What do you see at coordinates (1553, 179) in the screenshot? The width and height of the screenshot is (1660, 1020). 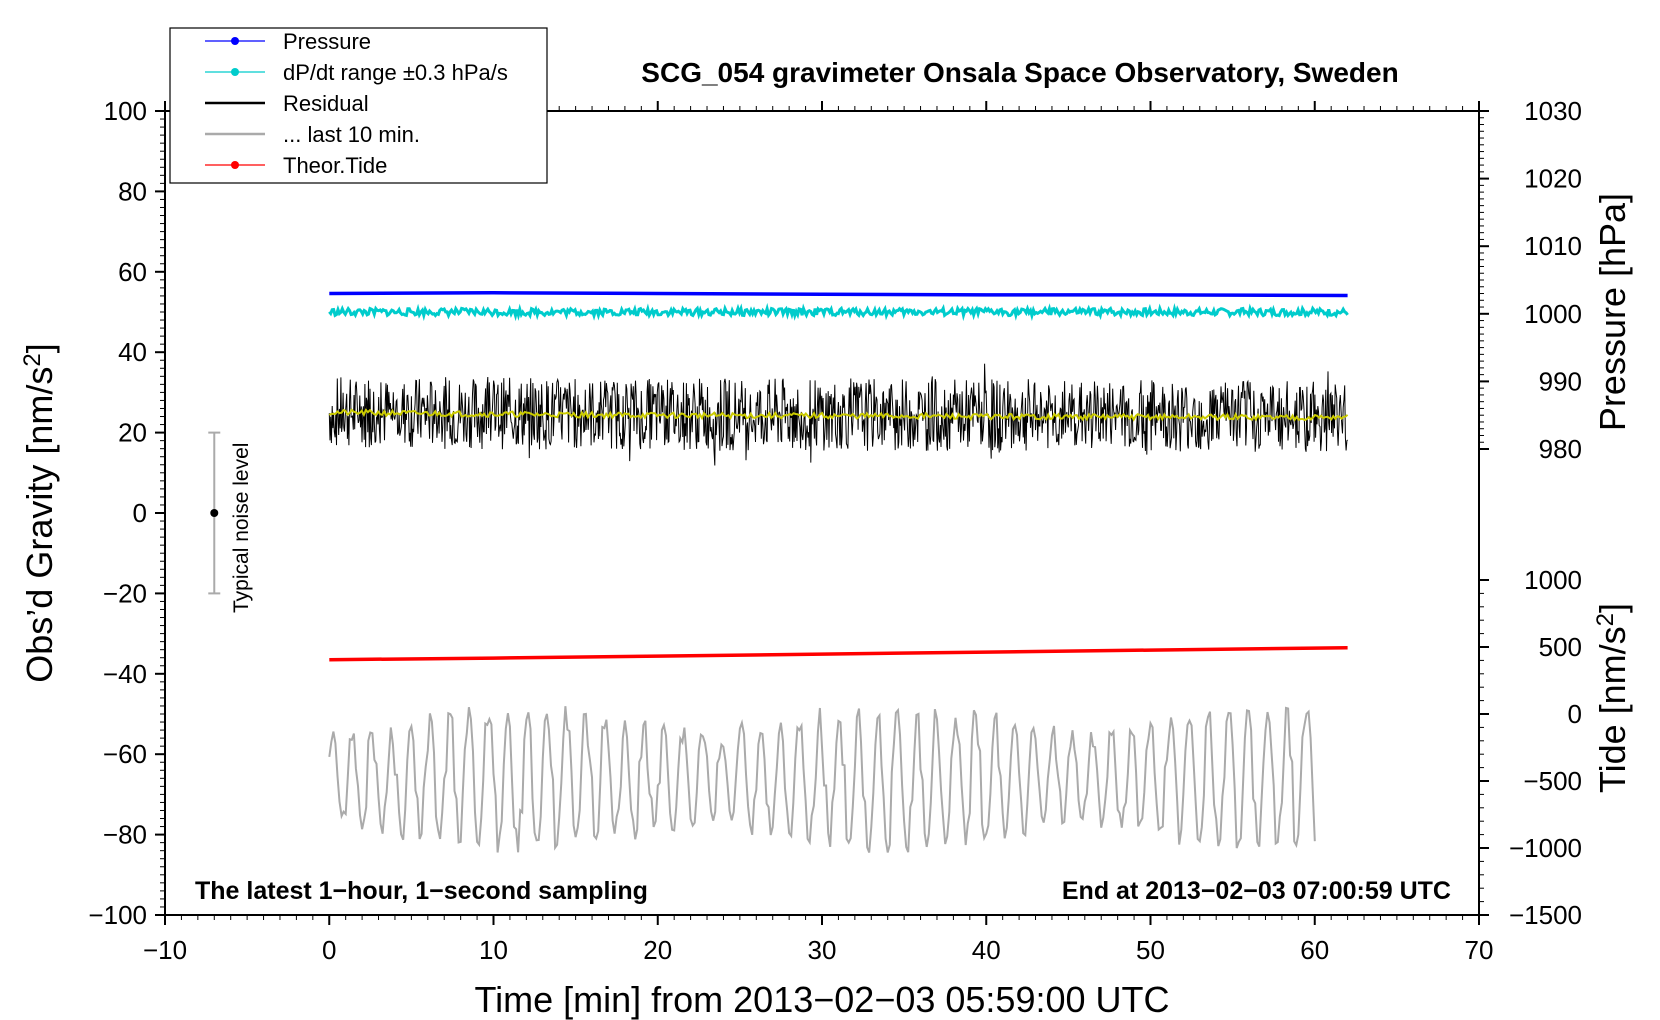 I see `pressure-tick-label: 1020` at bounding box center [1553, 179].